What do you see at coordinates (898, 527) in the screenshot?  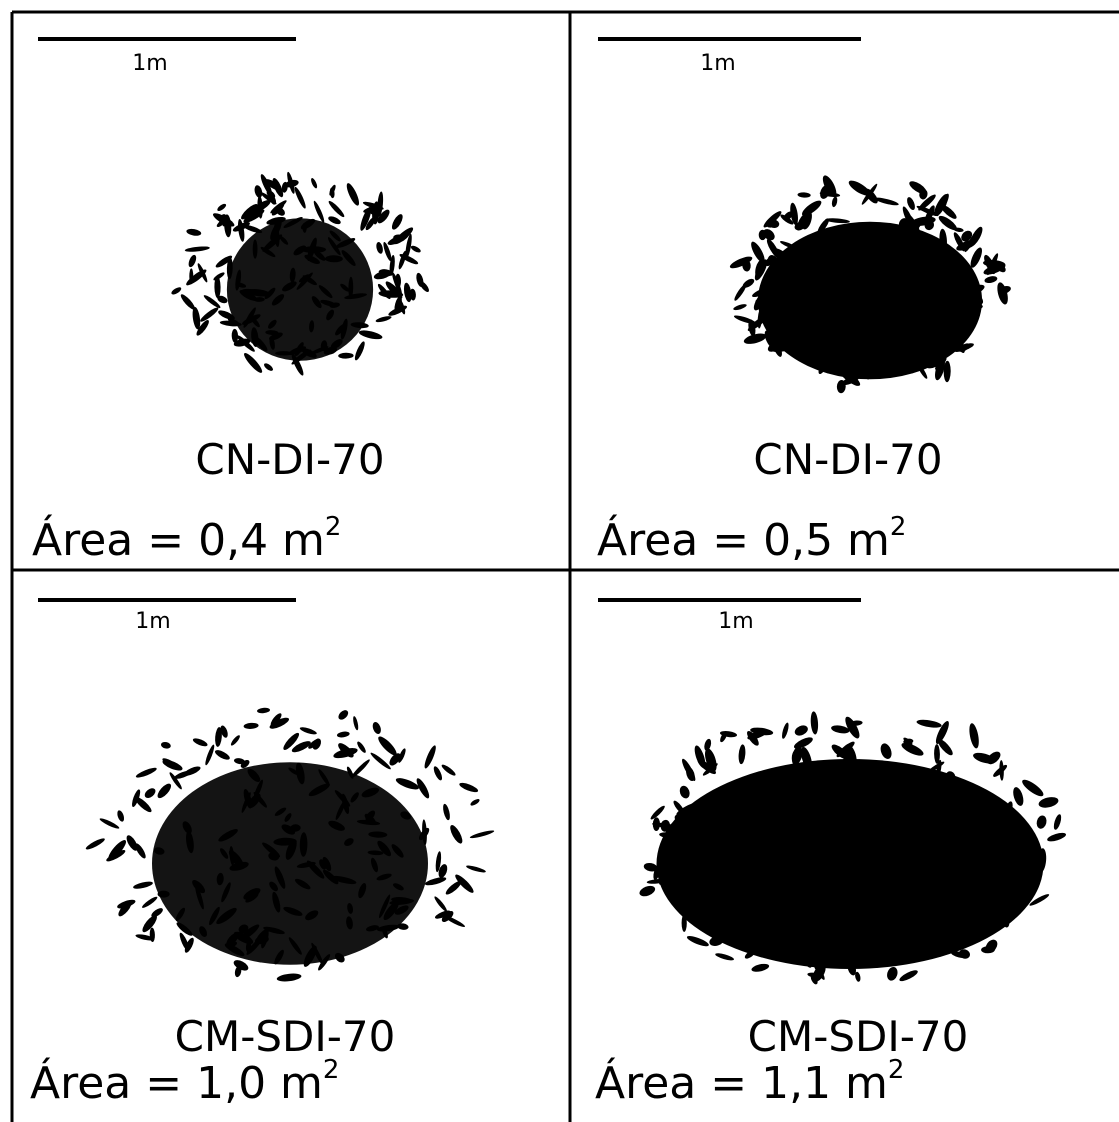 I see `area-exponent: 2` at bounding box center [898, 527].